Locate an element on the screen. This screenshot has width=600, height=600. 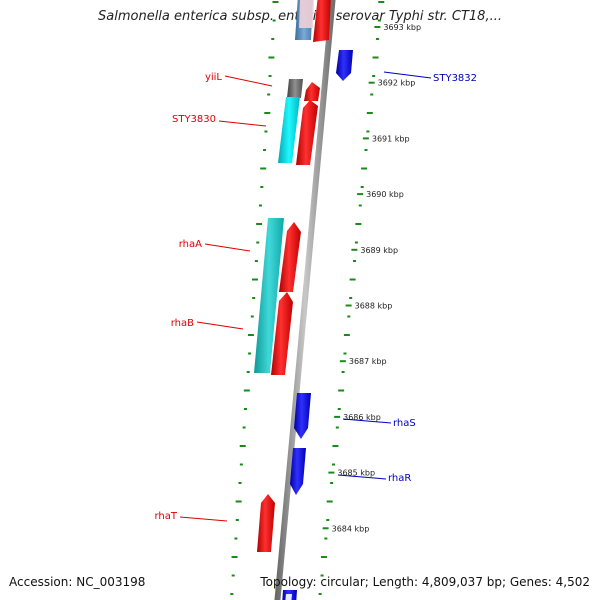
kbp-tick-label: 3686 kbp is located at coordinates (362, 417).